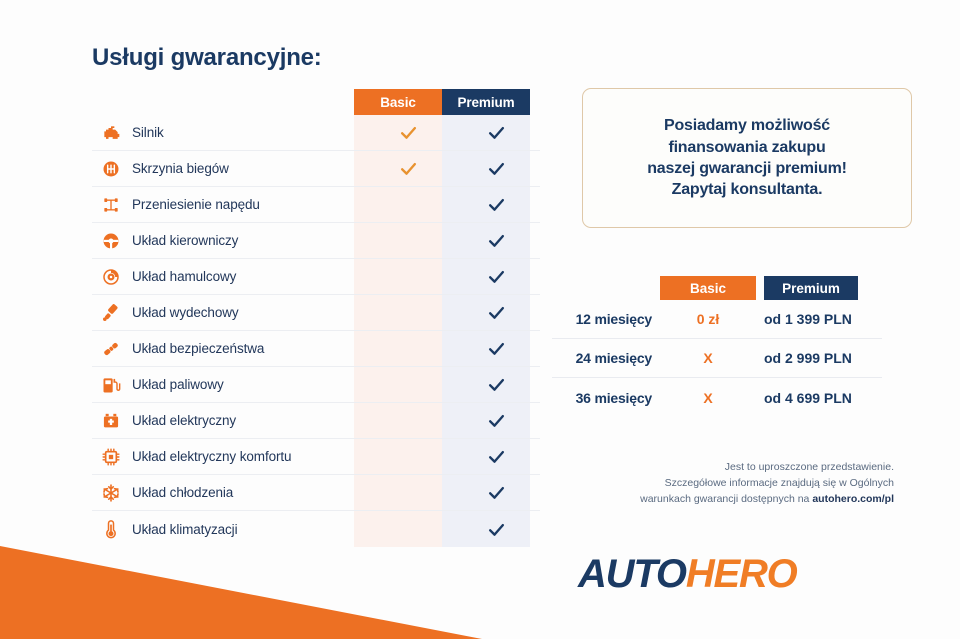 The image size is (960, 639). I want to click on feature-label: Skrzynia biegów, so click(180, 168).